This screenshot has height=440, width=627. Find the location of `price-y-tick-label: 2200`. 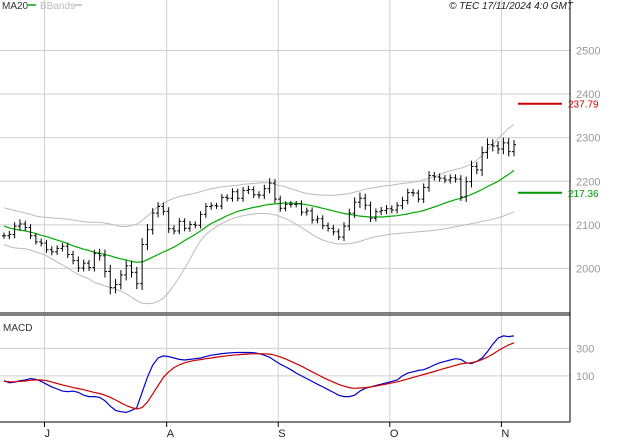

price-y-tick-label: 2200 is located at coordinates (588, 182).